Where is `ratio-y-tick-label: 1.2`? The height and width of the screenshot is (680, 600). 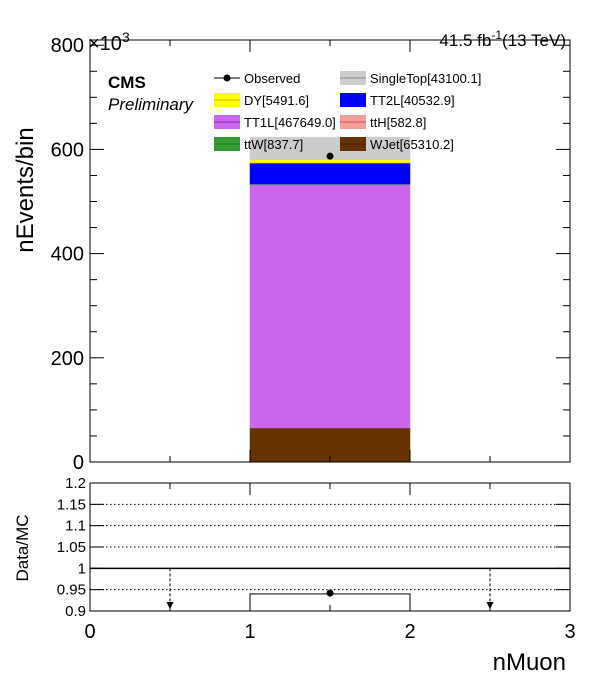
ratio-y-tick-label: 1.2 is located at coordinates (75, 483).